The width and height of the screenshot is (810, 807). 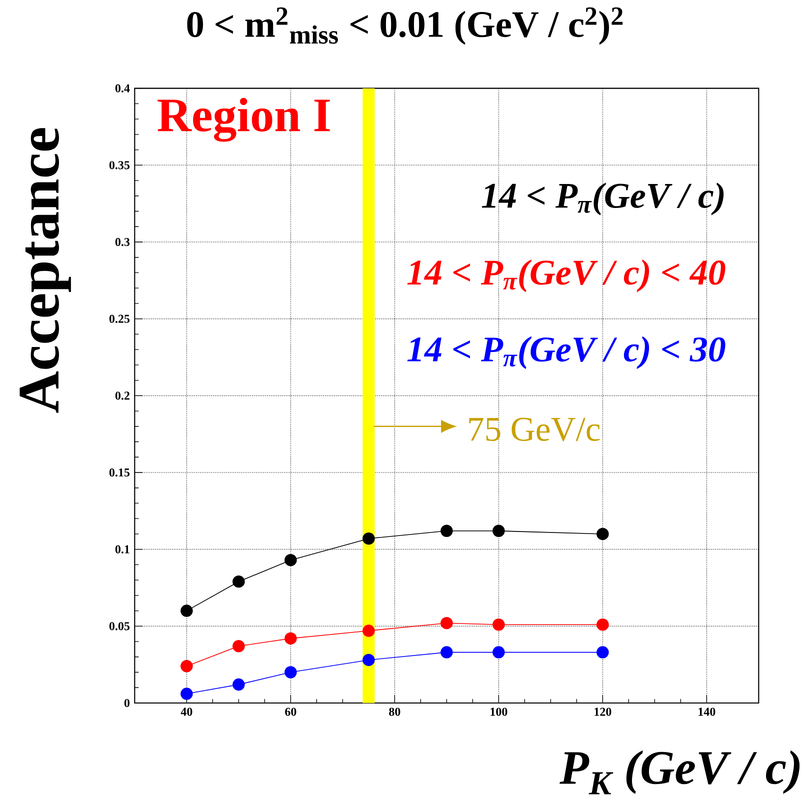 What do you see at coordinates (119, 472) in the screenshot?
I see `y-tick-label: 0.15` at bounding box center [119, 472].